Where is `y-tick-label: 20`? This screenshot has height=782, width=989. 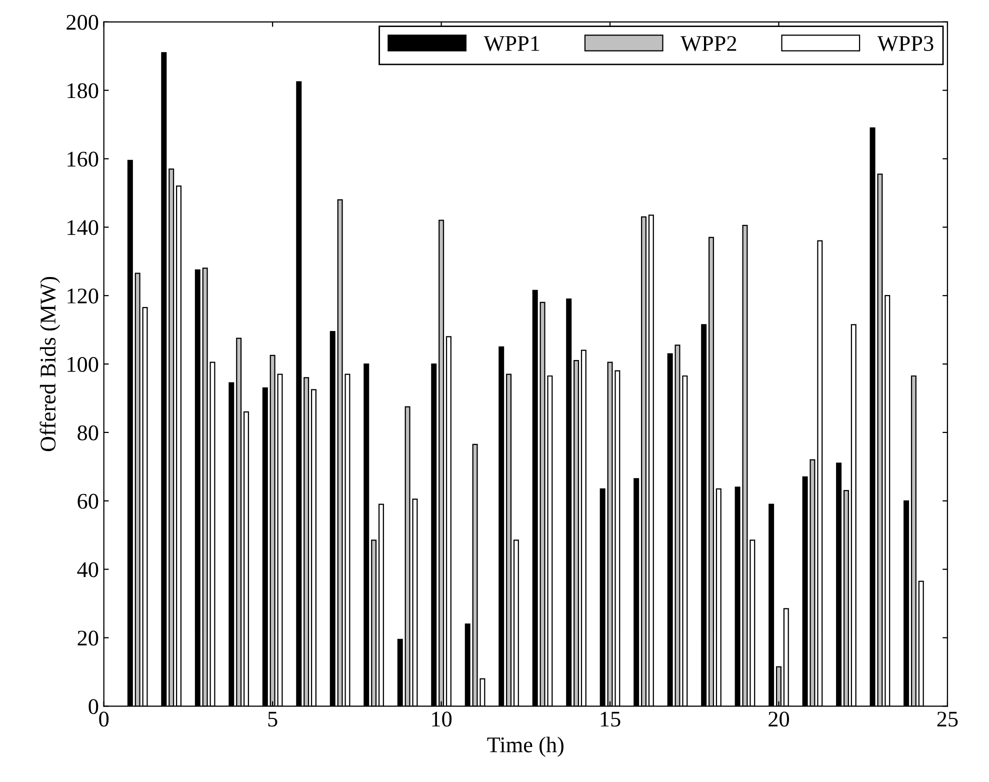
y-tick-label: 20 is located at coordinates (88, 638).